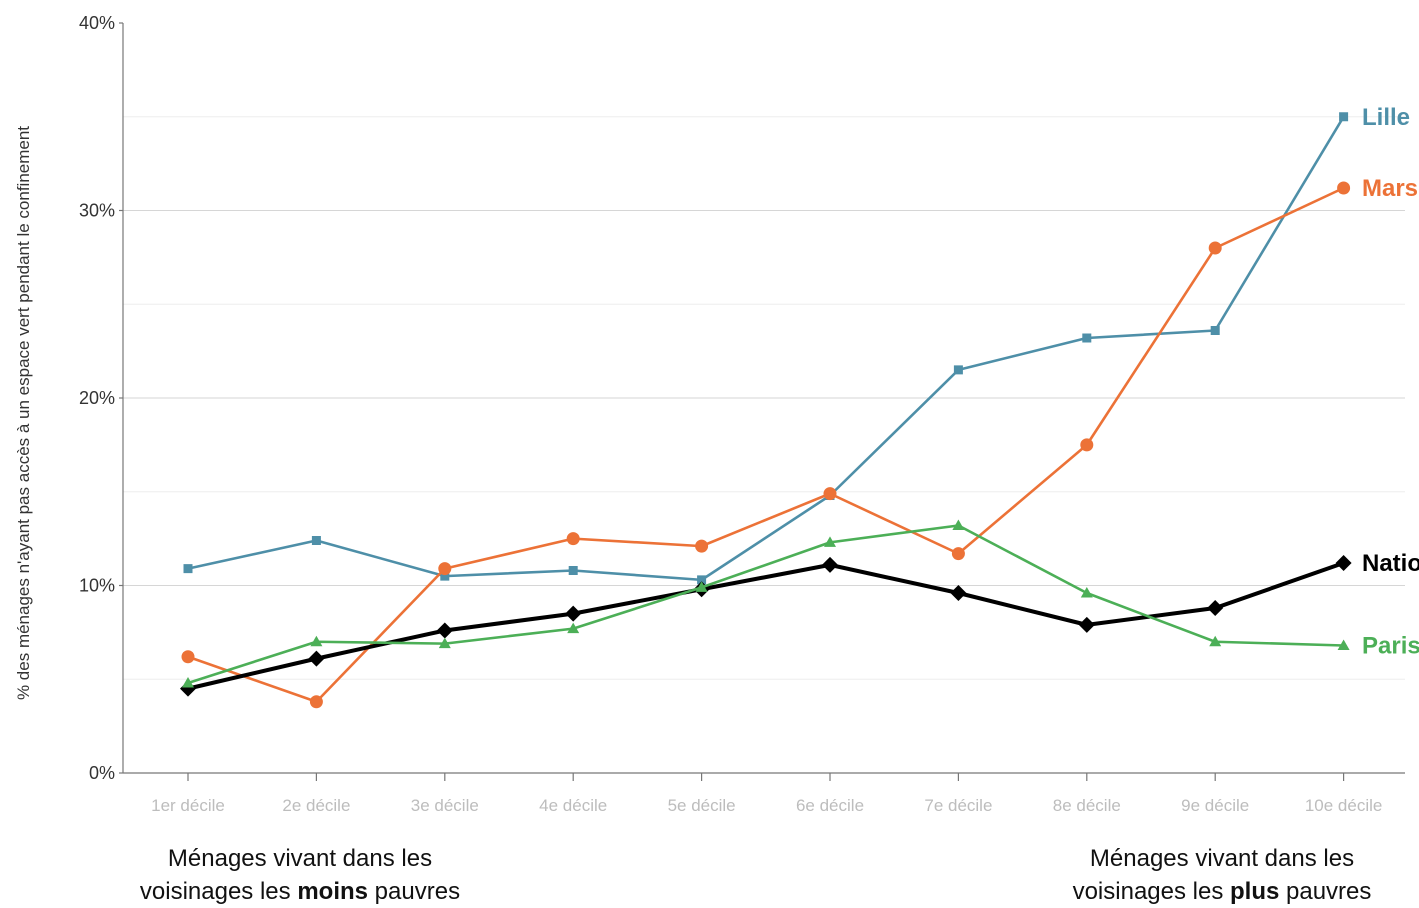 The width and height of the screenshot is (1419, 908). I want to click on y-tick-label: 10%, so click(97, 586).